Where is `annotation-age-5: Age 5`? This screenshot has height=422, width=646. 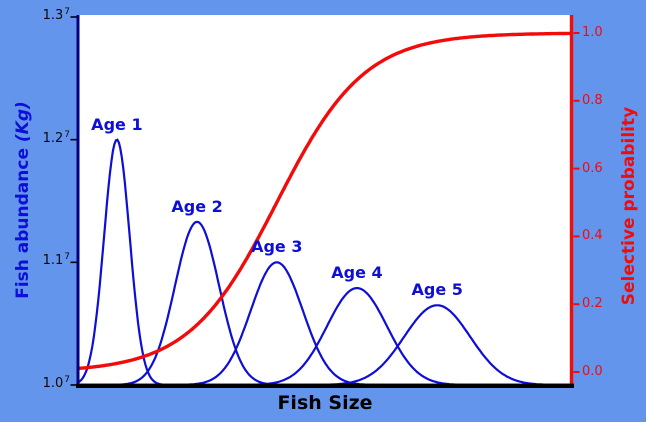
annotation-age-5: Age 5 is located at coordinates (437, 290).